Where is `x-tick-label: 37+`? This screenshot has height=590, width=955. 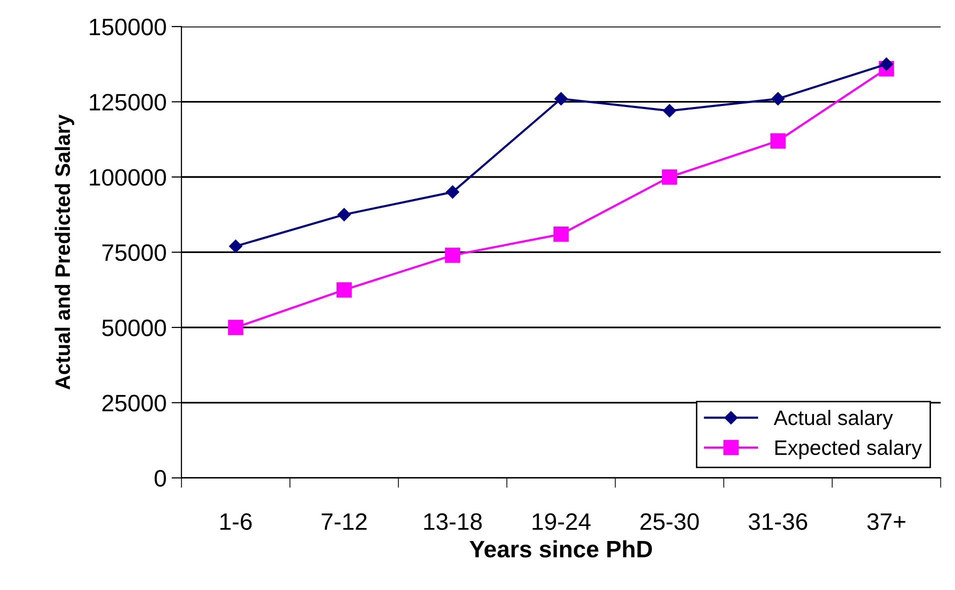
x-tick-label: 37+ is located at coordinates (886, 521).